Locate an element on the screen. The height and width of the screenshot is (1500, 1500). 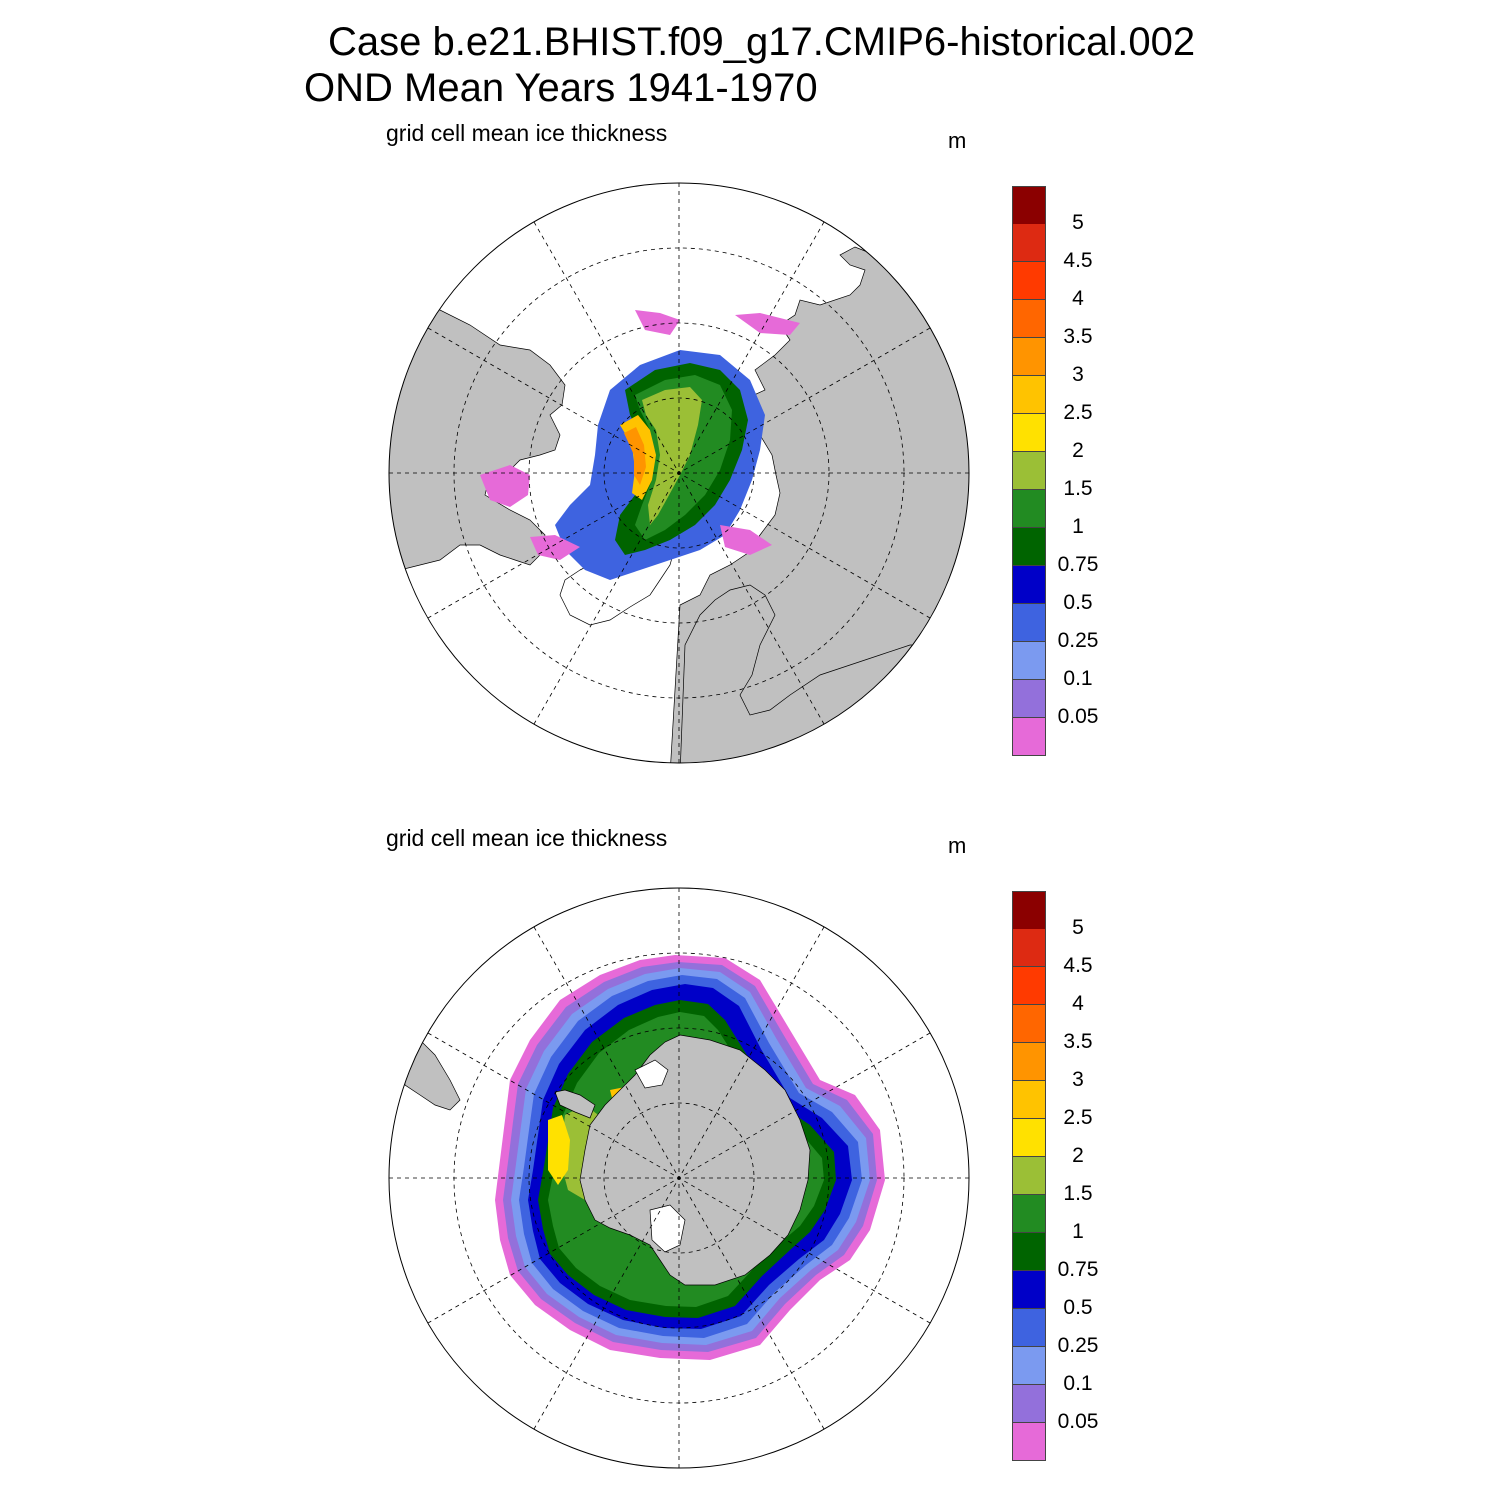
north-ice-fringe-hudson is located at coordinates (505, 486).